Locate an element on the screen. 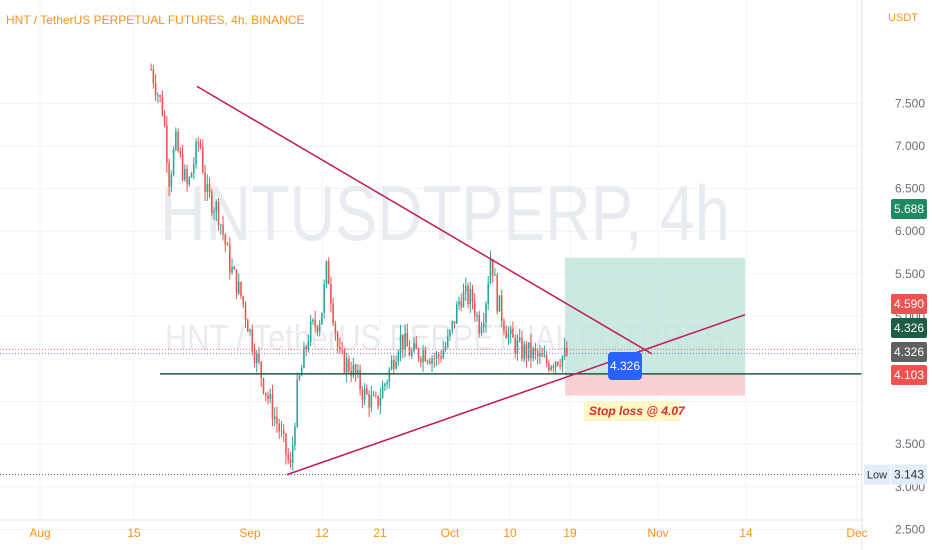 This screenshot has height=550, width=932. x-tick-label: 10 is located at coordinates (510, 533).